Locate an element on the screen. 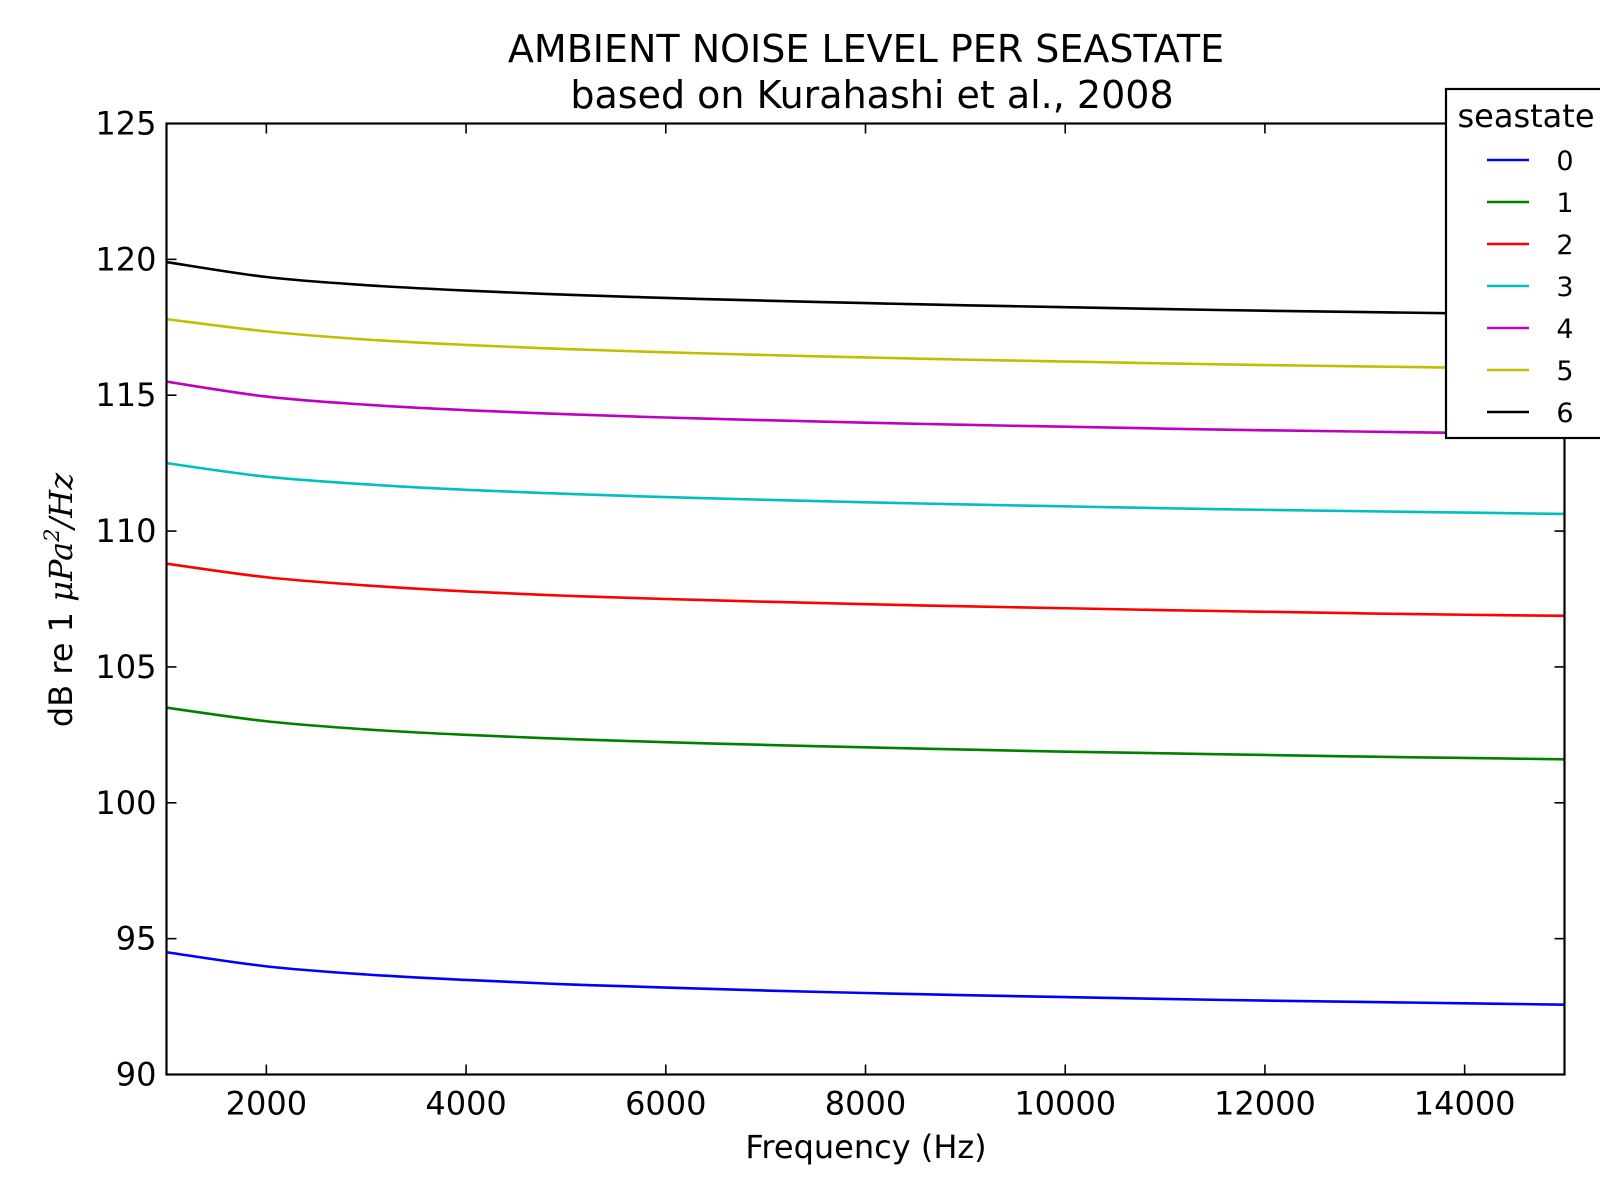 The width and height of the screenshot is (1600, 1200). x-tick-label: 12000 is located at coordinates (1265, 1104).